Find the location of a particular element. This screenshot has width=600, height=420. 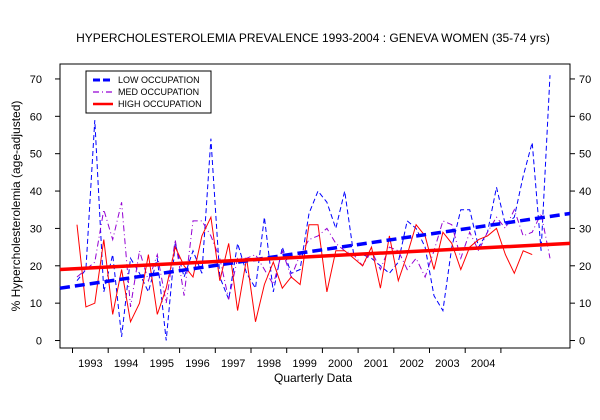

y-tick-label-right: 30 is located at coordinates (585, 229).